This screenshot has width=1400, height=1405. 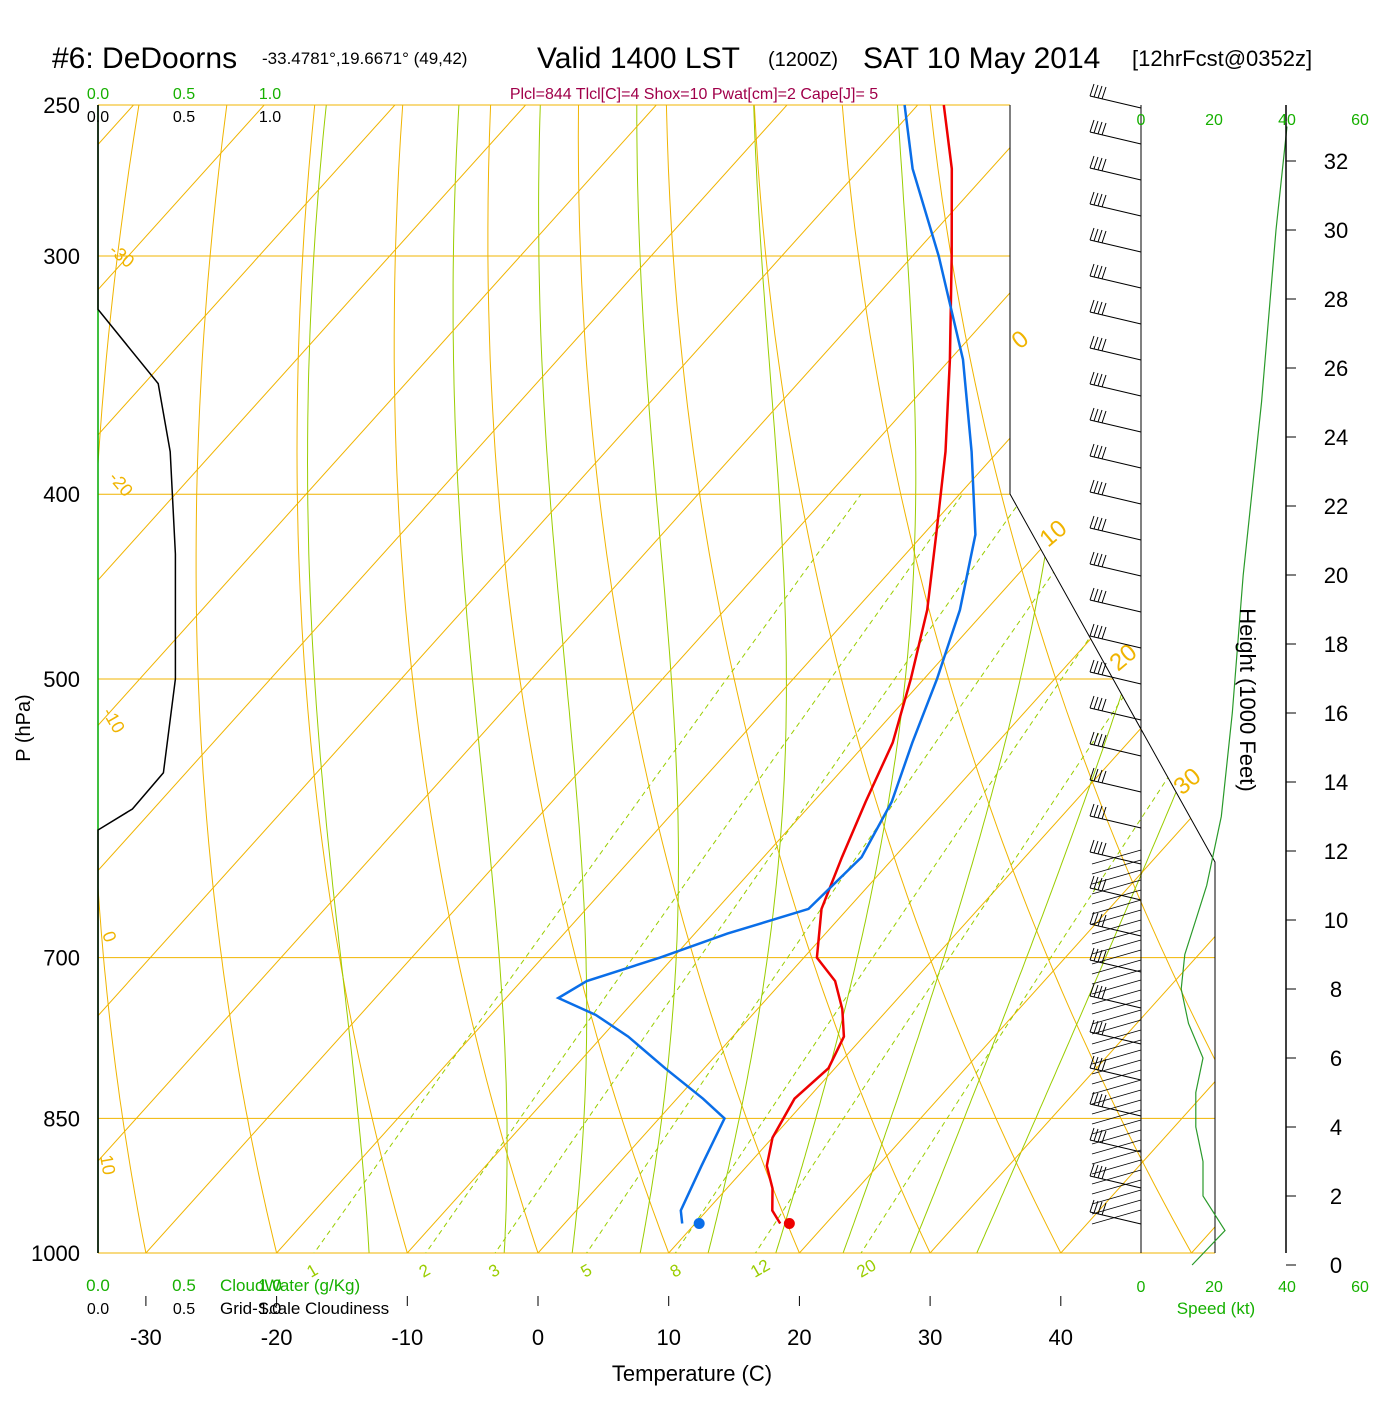 I want to click on height-tick-label: 20, so click(x=1336, y=575).